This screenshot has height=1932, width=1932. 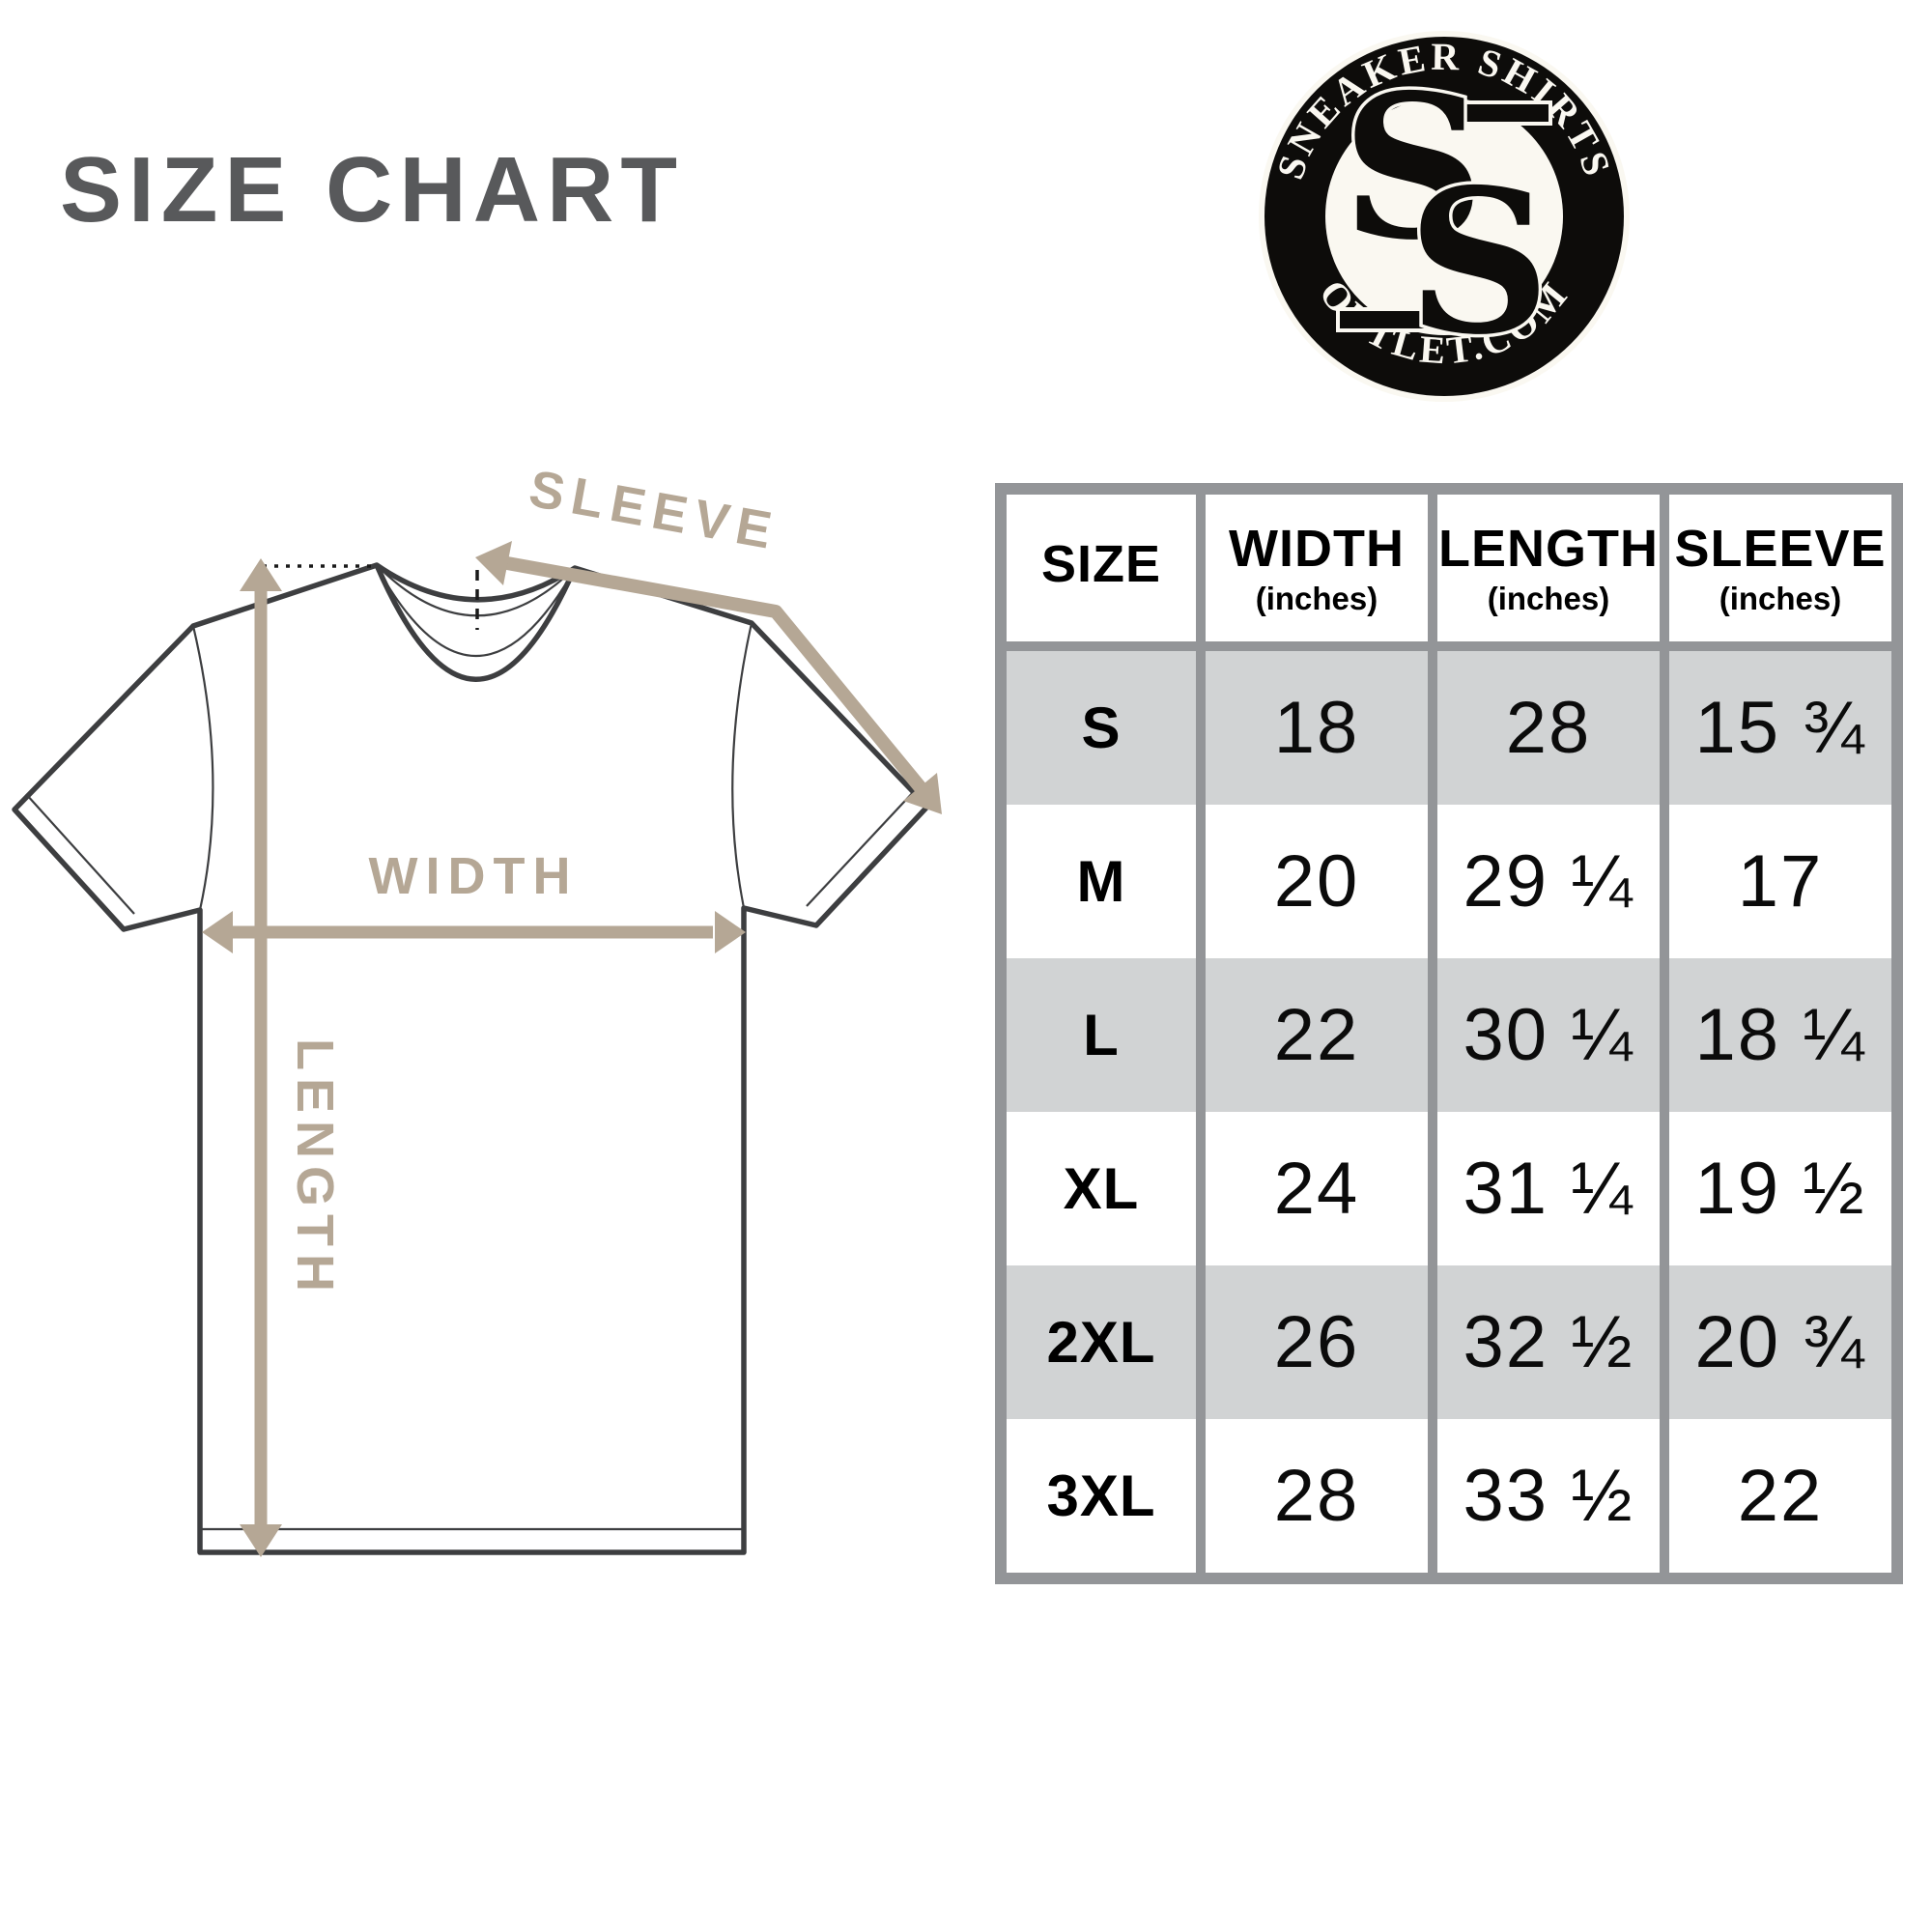 What do you see at coordinates (1780, 1035) in the screenshot?
I see `table-cell-sleeve: 18 ¼` at bounding box center [1780, 1035].